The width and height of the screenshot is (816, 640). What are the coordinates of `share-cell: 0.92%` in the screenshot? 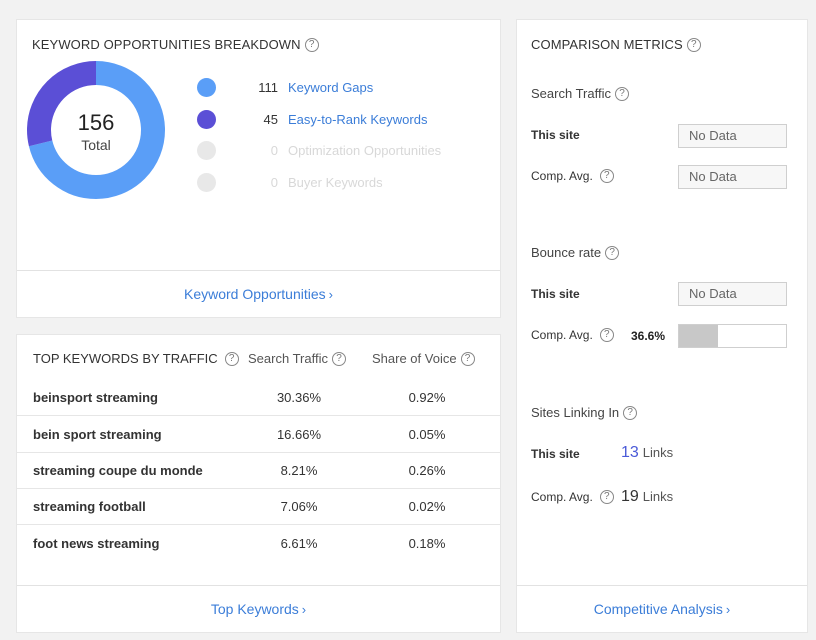 It's located at (427, 397).